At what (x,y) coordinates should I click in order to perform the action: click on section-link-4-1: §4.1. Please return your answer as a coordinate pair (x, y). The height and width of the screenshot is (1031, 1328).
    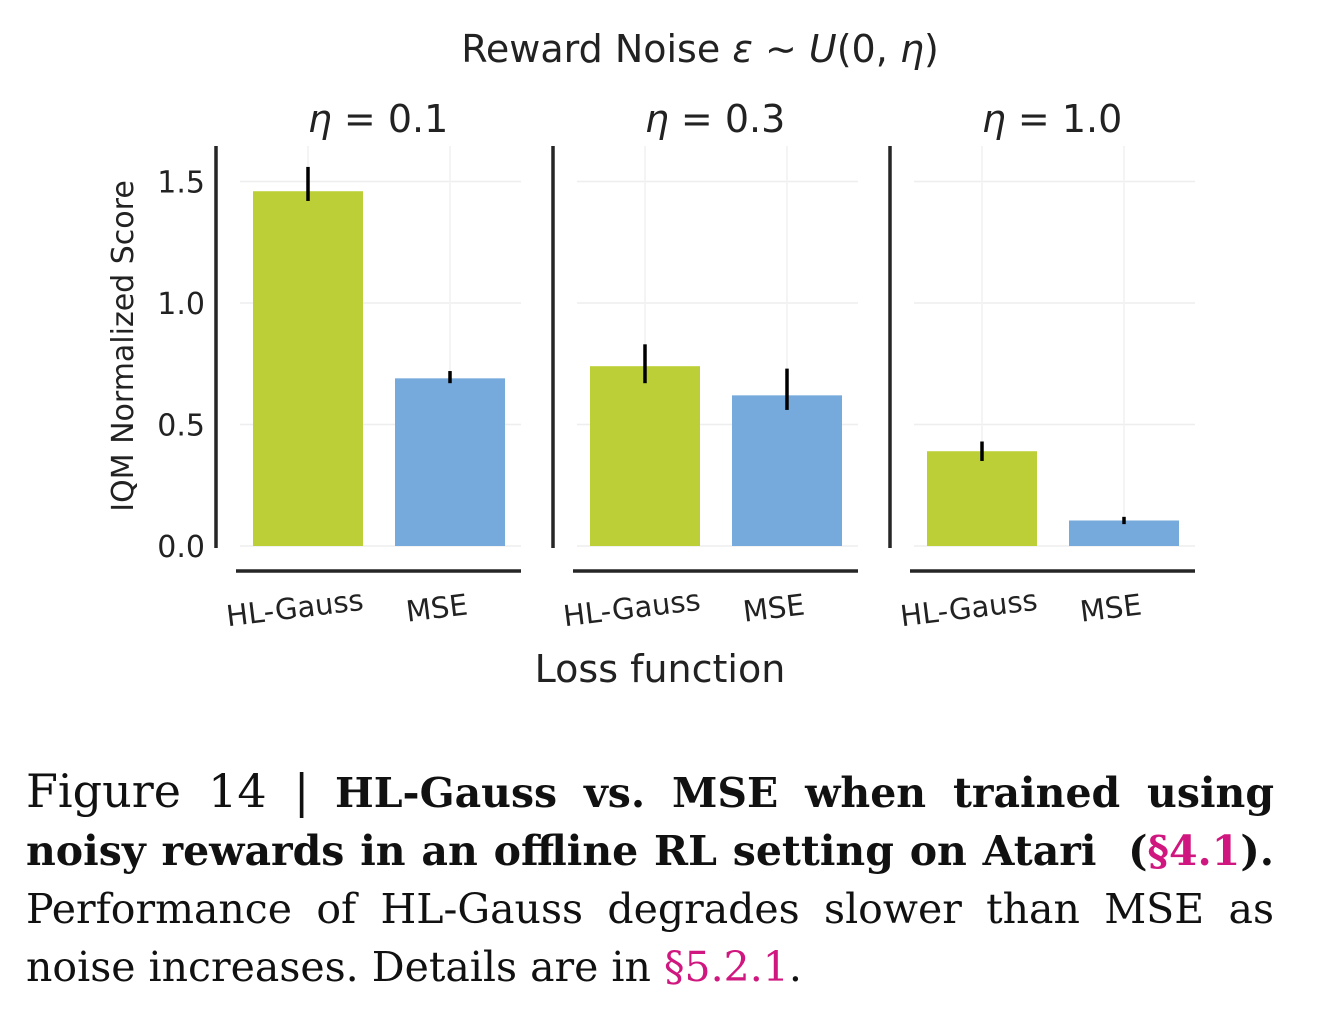
    Looking at the image, I should click on (1194, 851).